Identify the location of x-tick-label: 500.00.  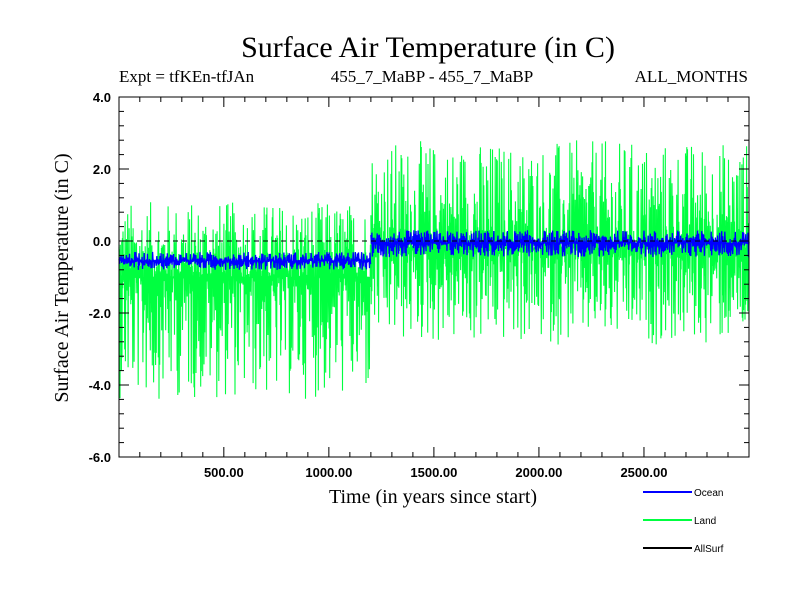
(224, 472).